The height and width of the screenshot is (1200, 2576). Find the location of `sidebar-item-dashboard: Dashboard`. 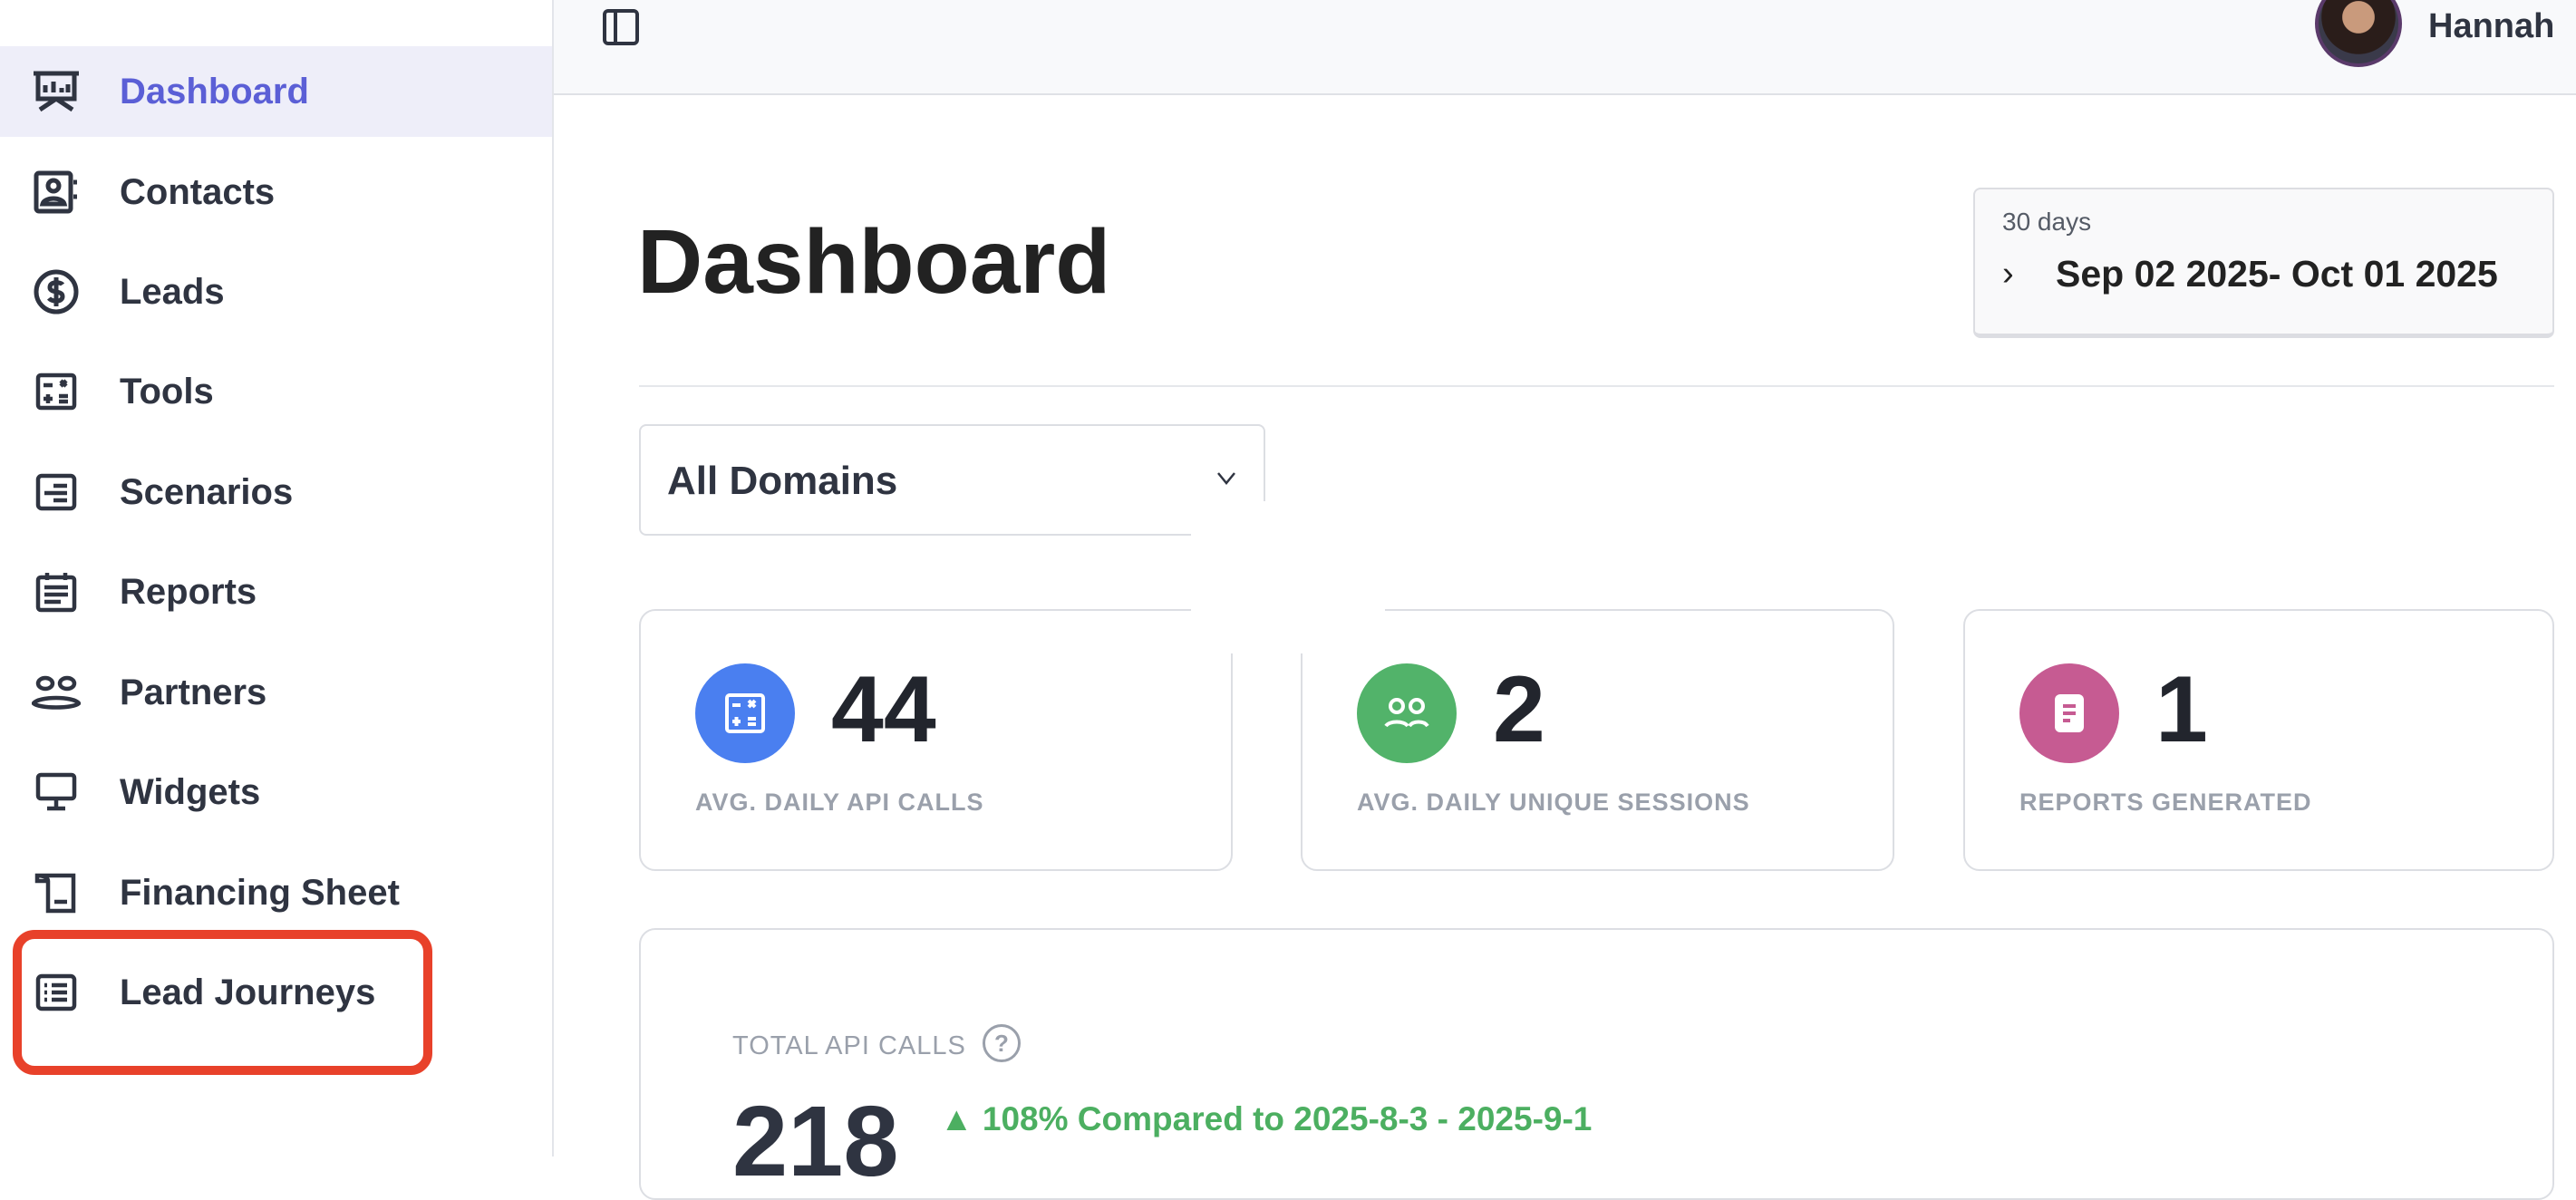

sidebar-item-dashboard: Dashboard is located at coordinates (276, 91).